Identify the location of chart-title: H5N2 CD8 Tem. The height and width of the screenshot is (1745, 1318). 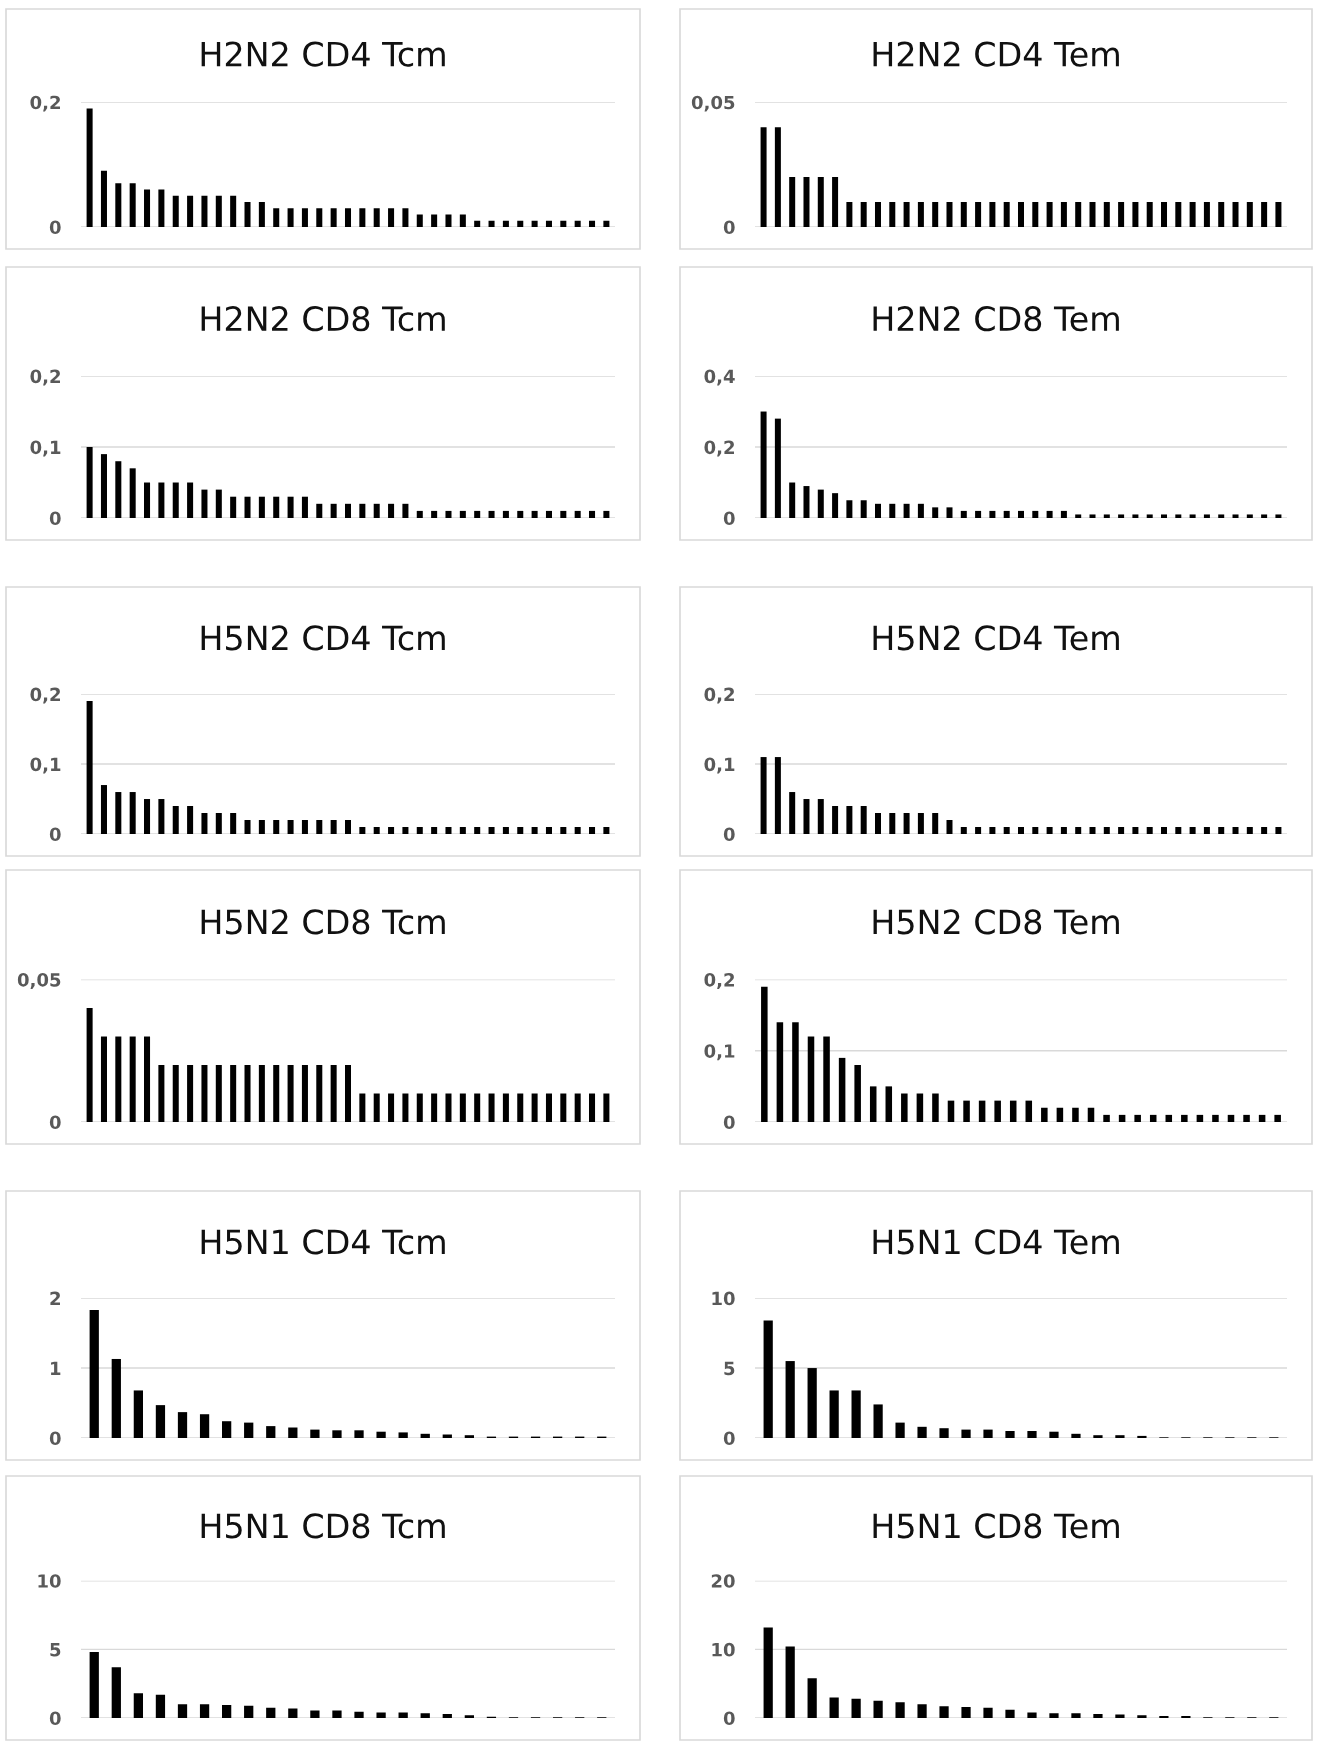
(996, 922).